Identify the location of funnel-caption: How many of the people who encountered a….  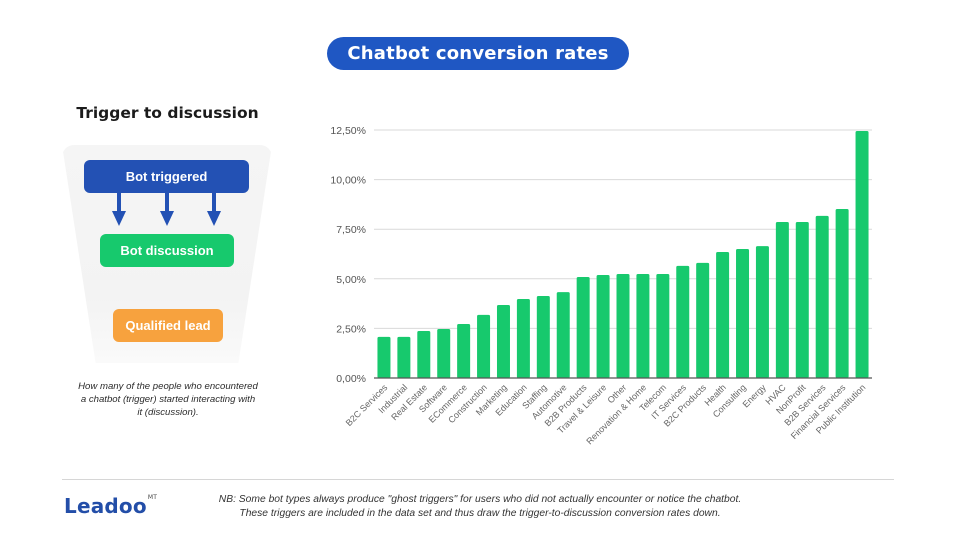
(168, 399).